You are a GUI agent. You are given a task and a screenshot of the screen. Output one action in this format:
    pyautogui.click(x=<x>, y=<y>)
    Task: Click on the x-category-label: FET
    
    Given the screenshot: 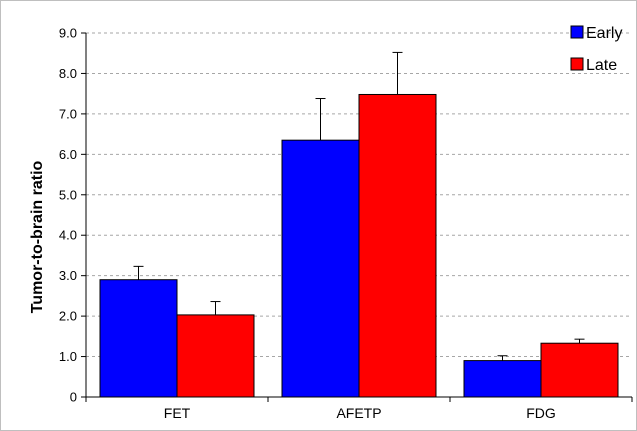 What is the action you would take?
    pyautogui.click(x=177, y=413)
    